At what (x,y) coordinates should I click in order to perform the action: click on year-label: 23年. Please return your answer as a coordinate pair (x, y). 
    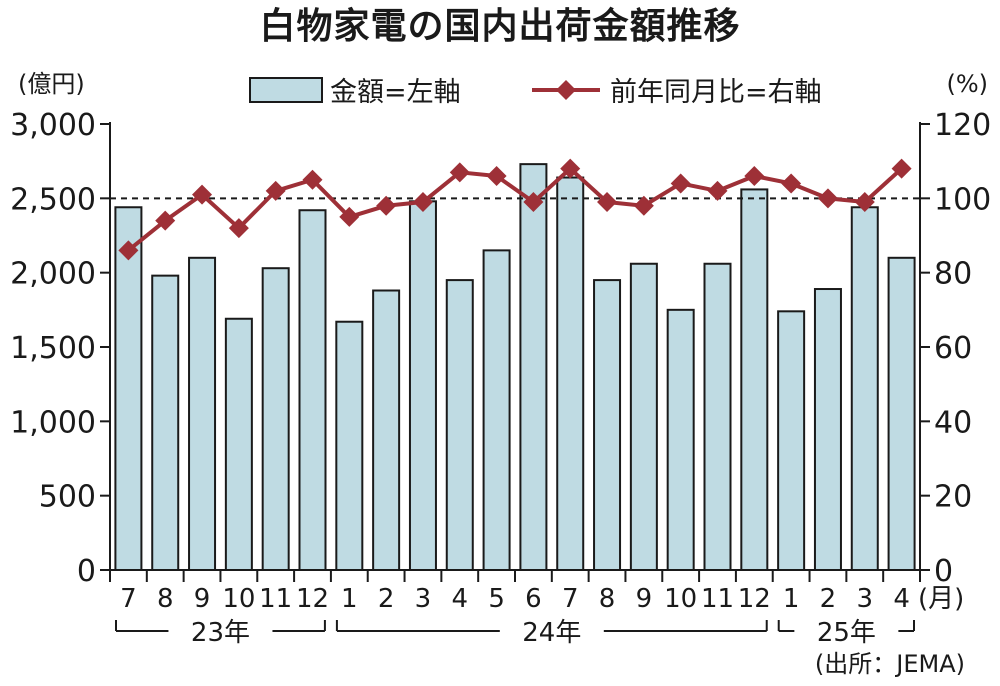
    Looking at the image, I should click on (220, 633).